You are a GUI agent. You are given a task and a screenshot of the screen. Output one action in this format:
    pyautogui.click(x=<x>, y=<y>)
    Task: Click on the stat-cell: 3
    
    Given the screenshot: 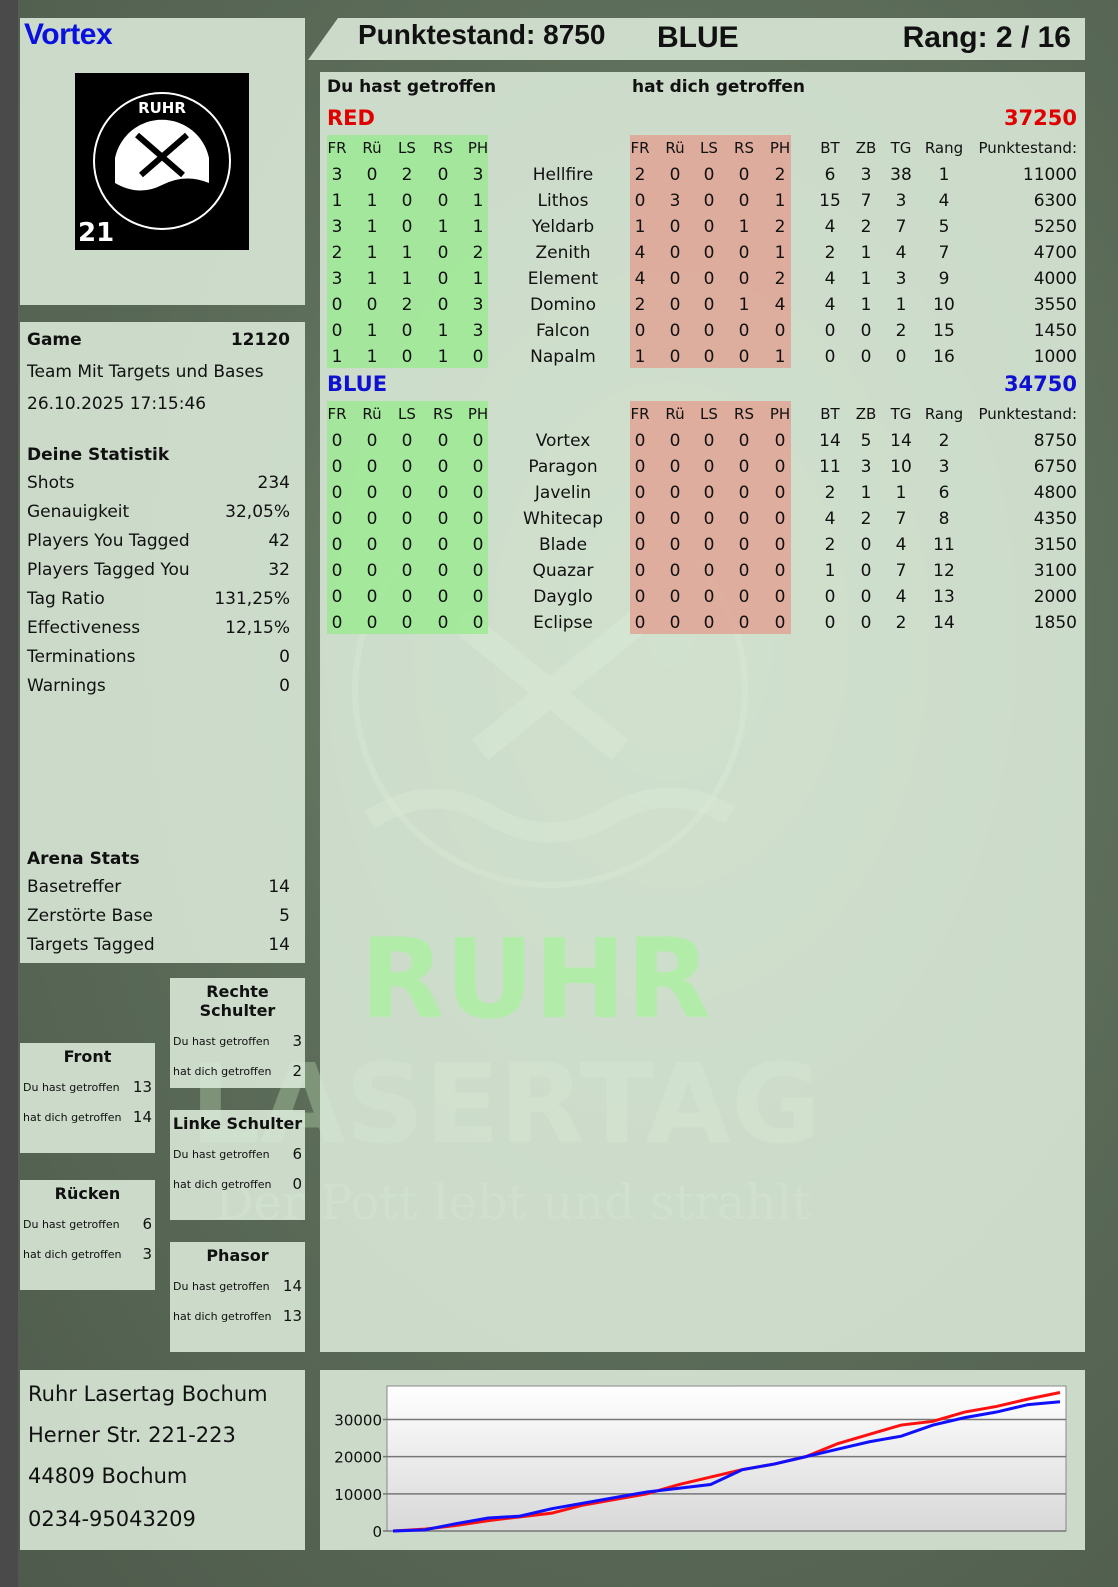 What is the action you would take?
    pyautogui.click(x=901, y=201)
    